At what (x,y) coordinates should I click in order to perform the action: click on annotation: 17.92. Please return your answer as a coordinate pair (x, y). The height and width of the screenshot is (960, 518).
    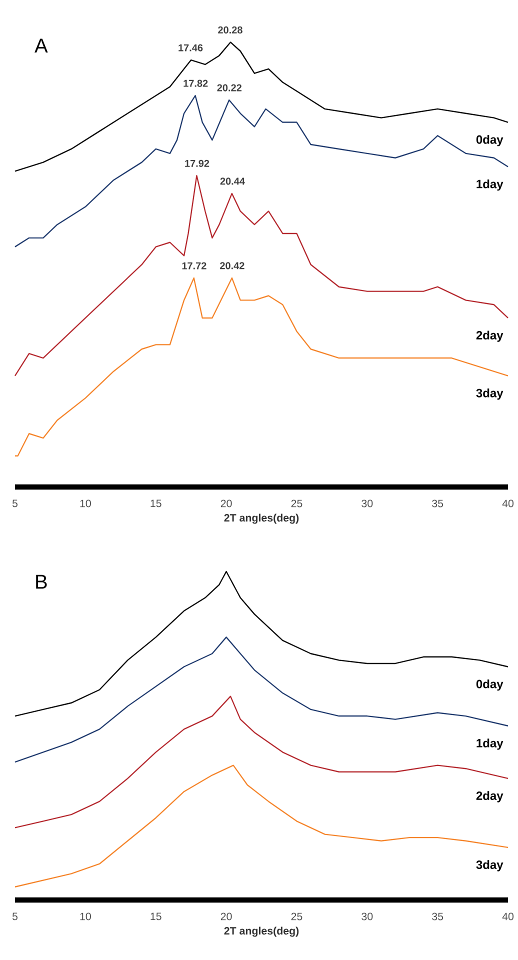
    Looking at the image, I should click on (197, 163).